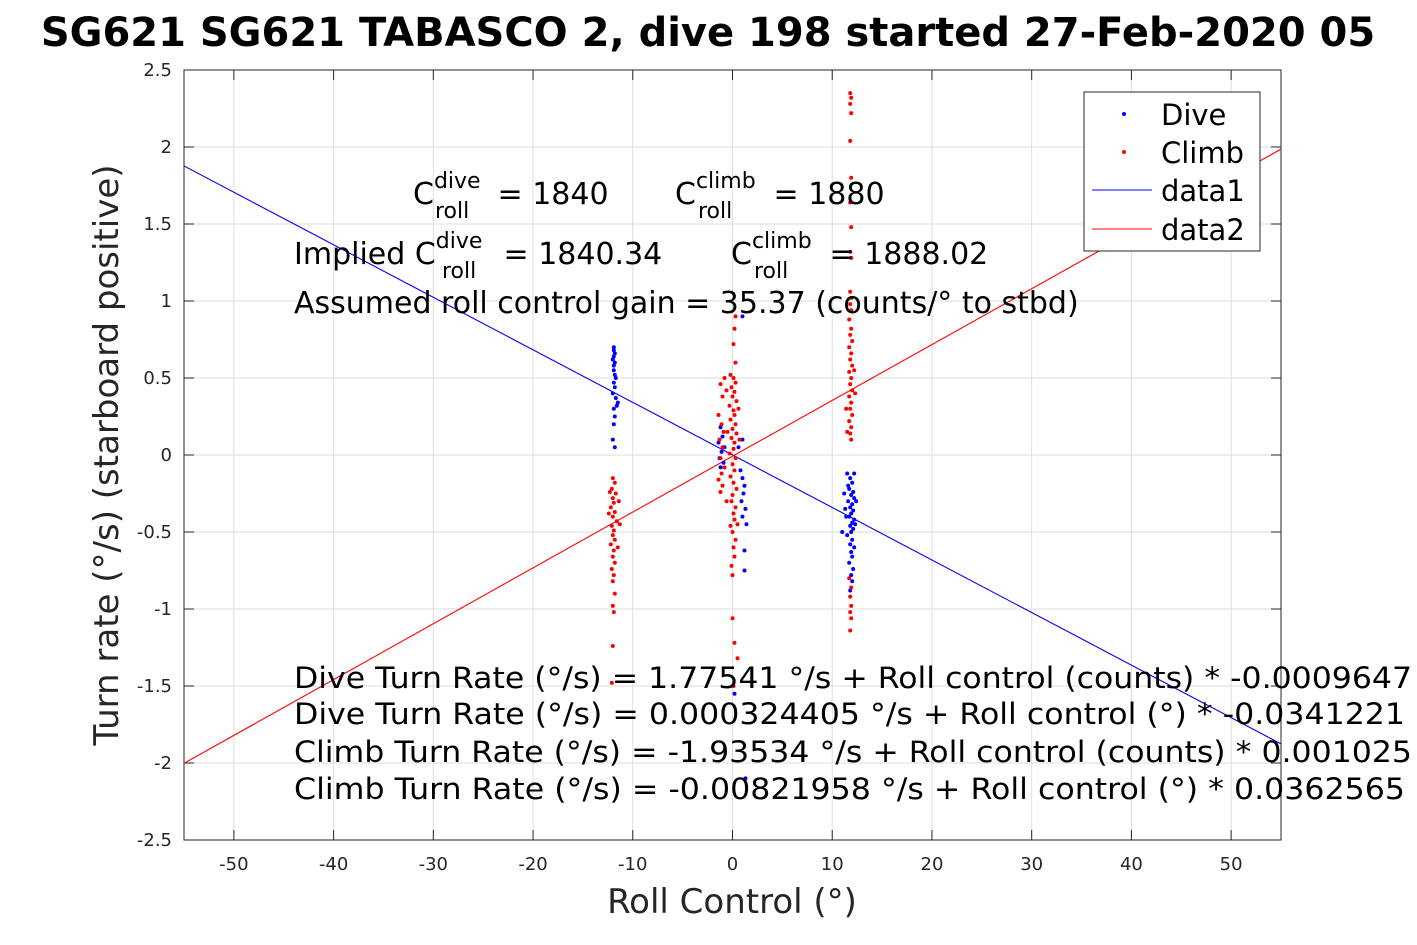  What do you see at coordinates (732, 389) in the screenshot?
I see `climb-points` at bounding box center [732, 389].